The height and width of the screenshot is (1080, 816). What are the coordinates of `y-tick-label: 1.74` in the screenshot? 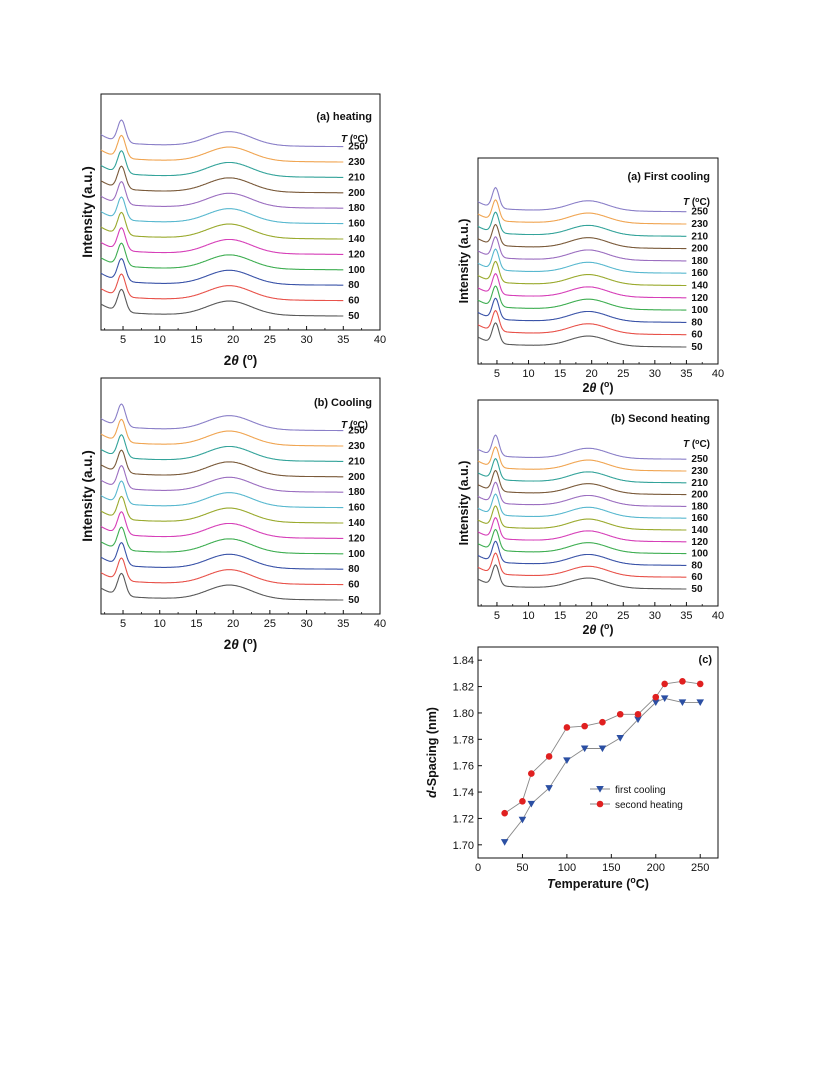 It's located at (463, 793).